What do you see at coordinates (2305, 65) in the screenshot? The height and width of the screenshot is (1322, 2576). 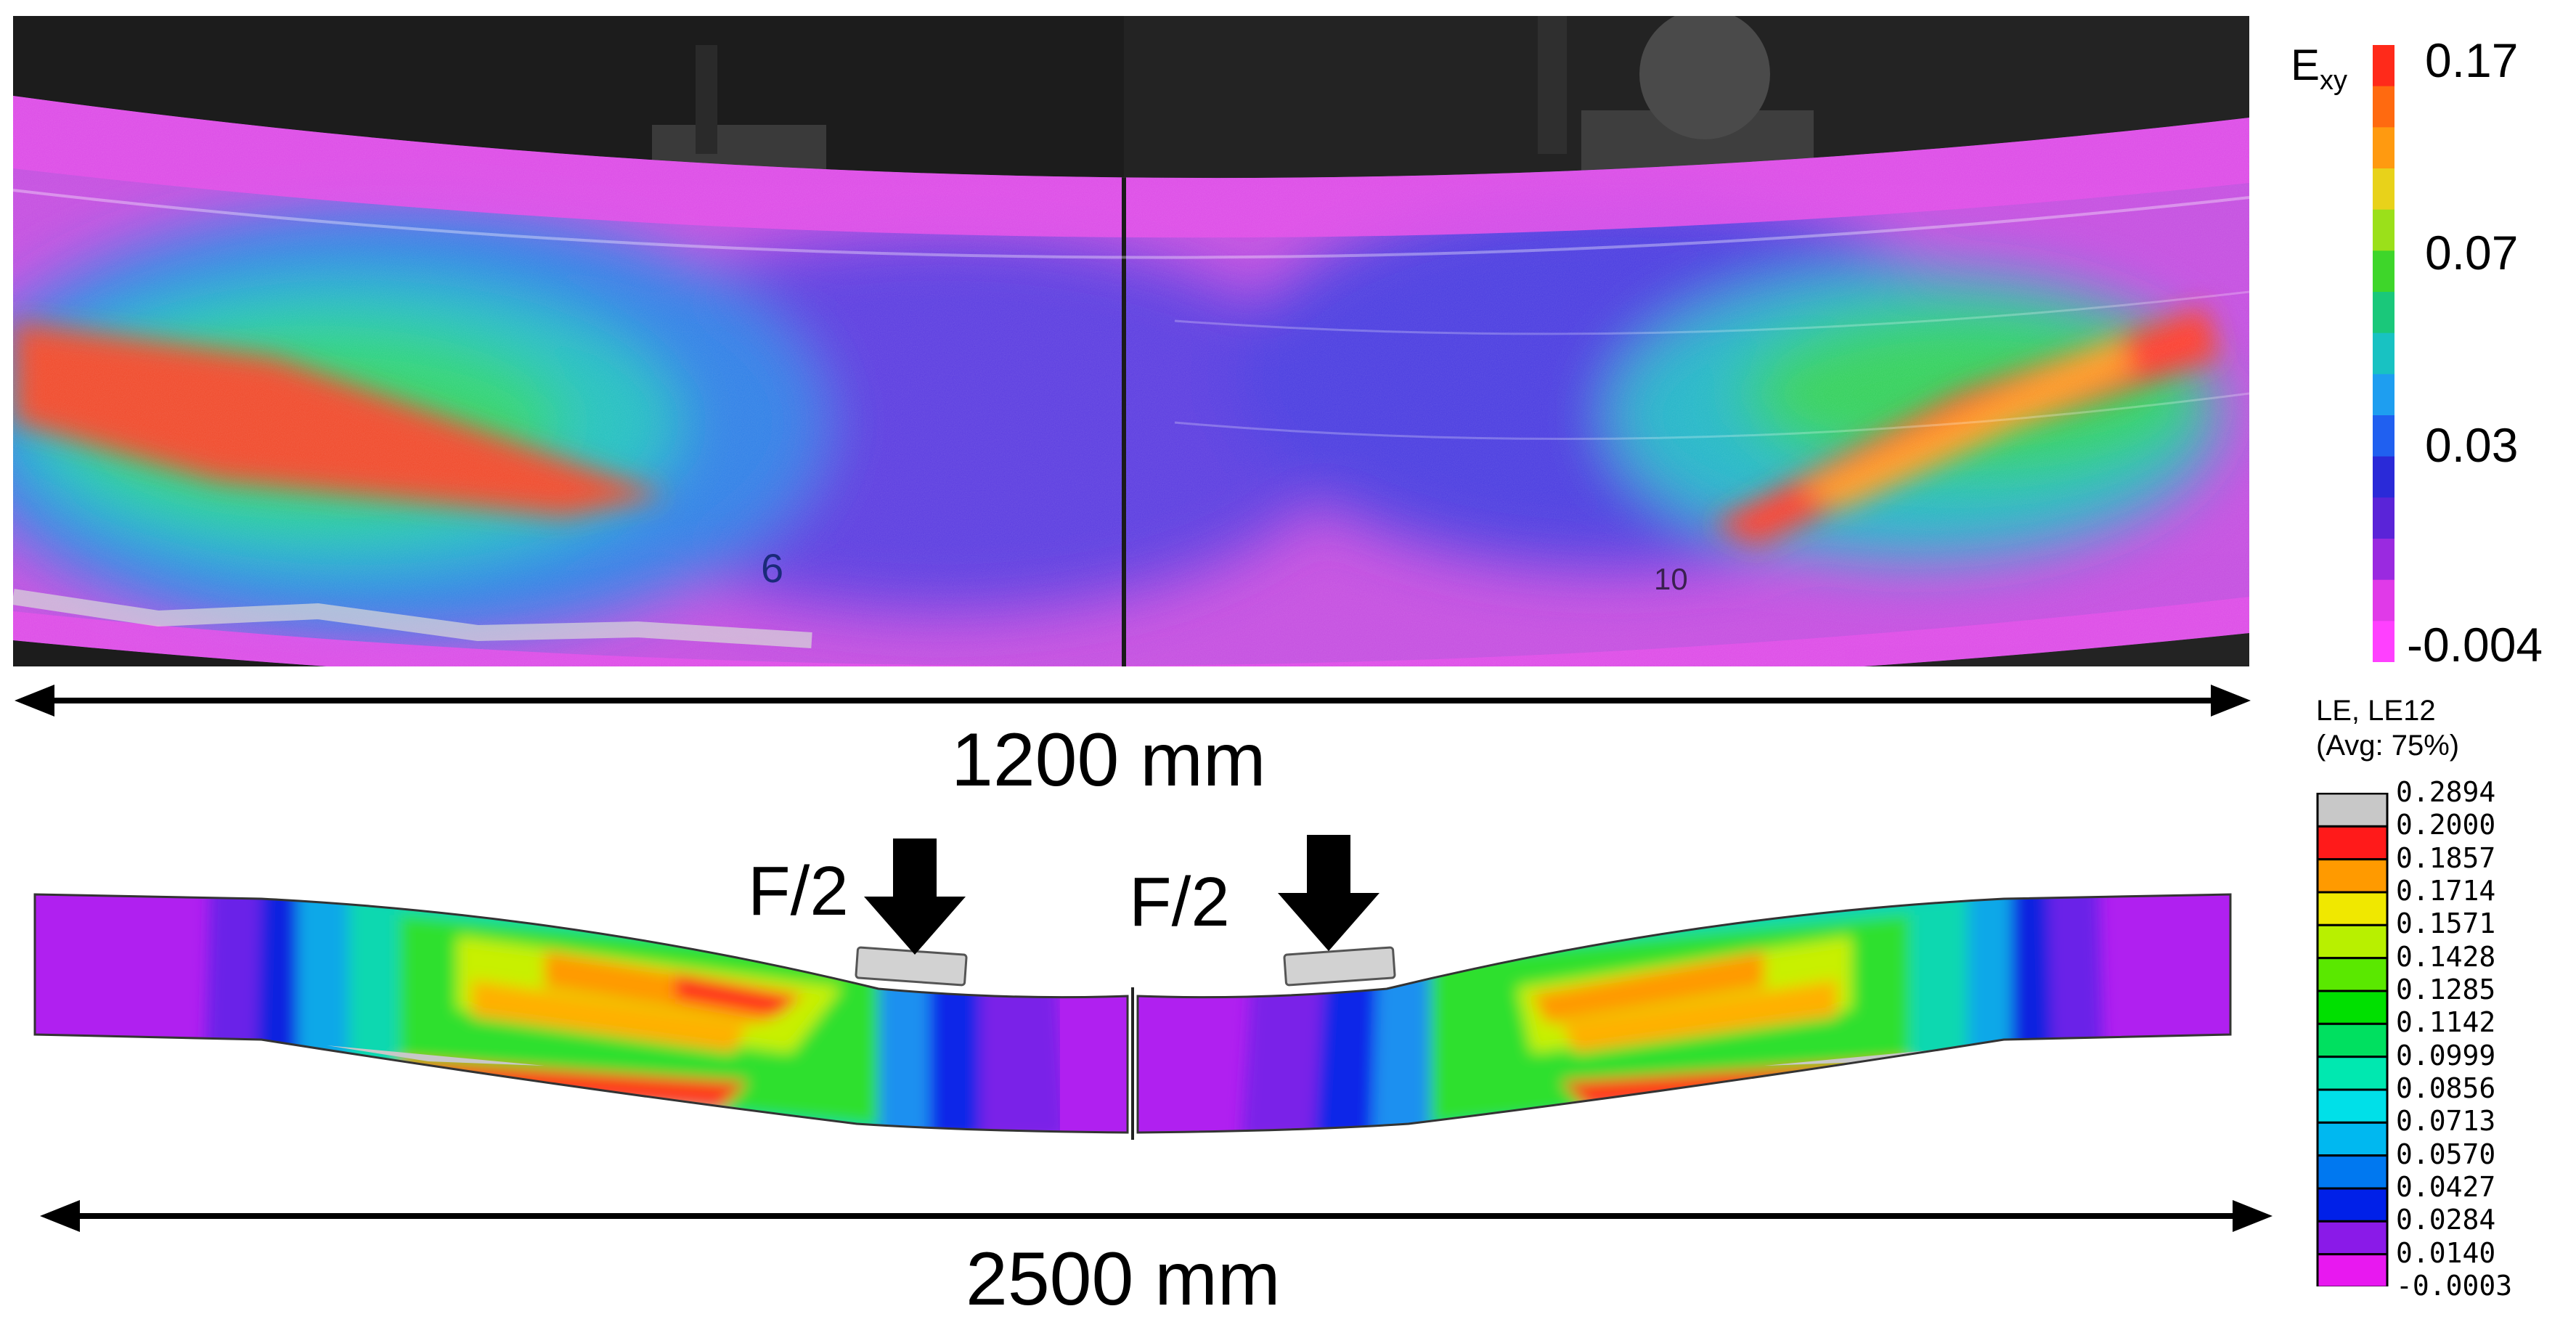 I see `colorbar-dic-title-main: E` at bounding box center [2305, 65].